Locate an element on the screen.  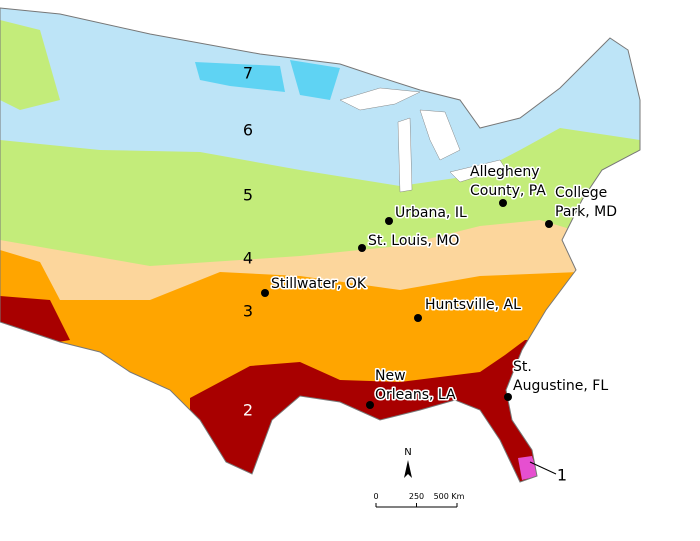
city-label: Park, MD is located at coordinates (586, 212).